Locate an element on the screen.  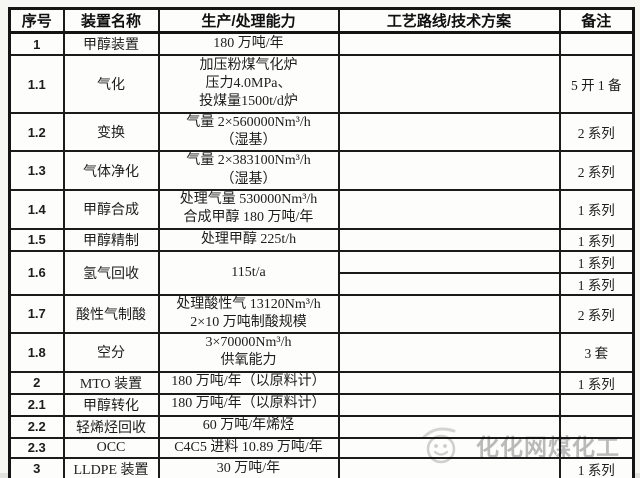
serial-no-cell: 1 is located at coordinates (36, 43).